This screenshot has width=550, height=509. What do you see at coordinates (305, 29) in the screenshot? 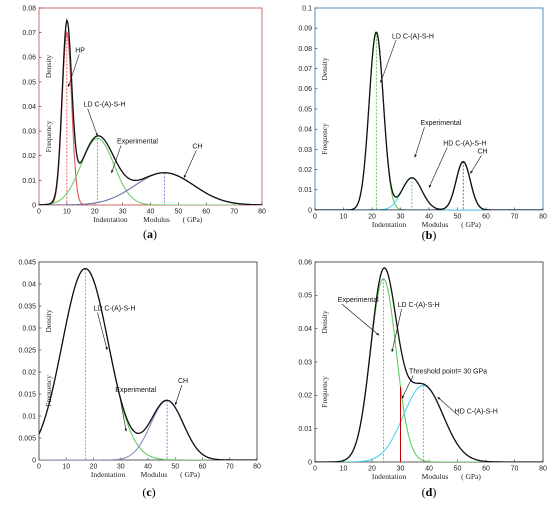
I see `y-tick-label: 0.09` at bounding box center [305, 29].